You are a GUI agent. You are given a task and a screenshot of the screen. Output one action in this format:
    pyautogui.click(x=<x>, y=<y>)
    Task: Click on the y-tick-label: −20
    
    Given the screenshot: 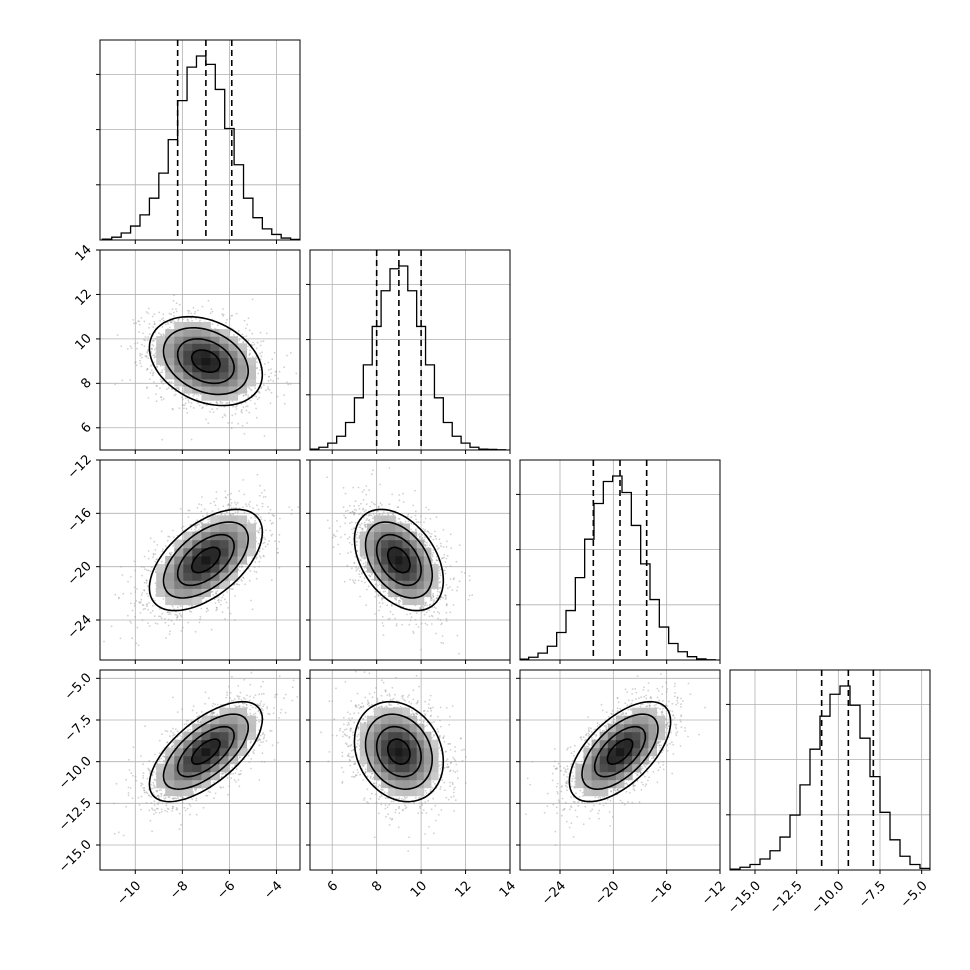 What is the action you would take?
    pyautogui.click(x=80, y=574)
    